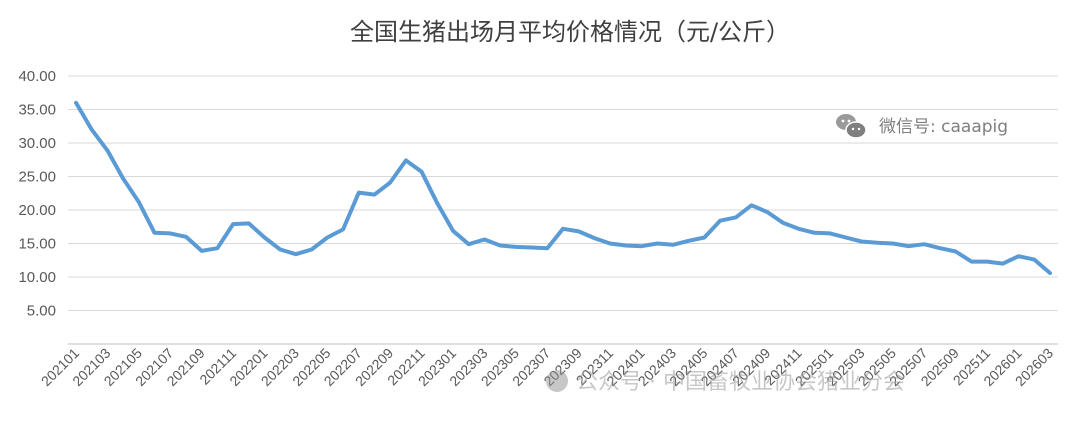 This screenshot has width=1080, height=428. What do you see at coordinates (37, 110) in the screenshot?
I see `y-tick-label: 35.00` at bounding box center [37, 110].